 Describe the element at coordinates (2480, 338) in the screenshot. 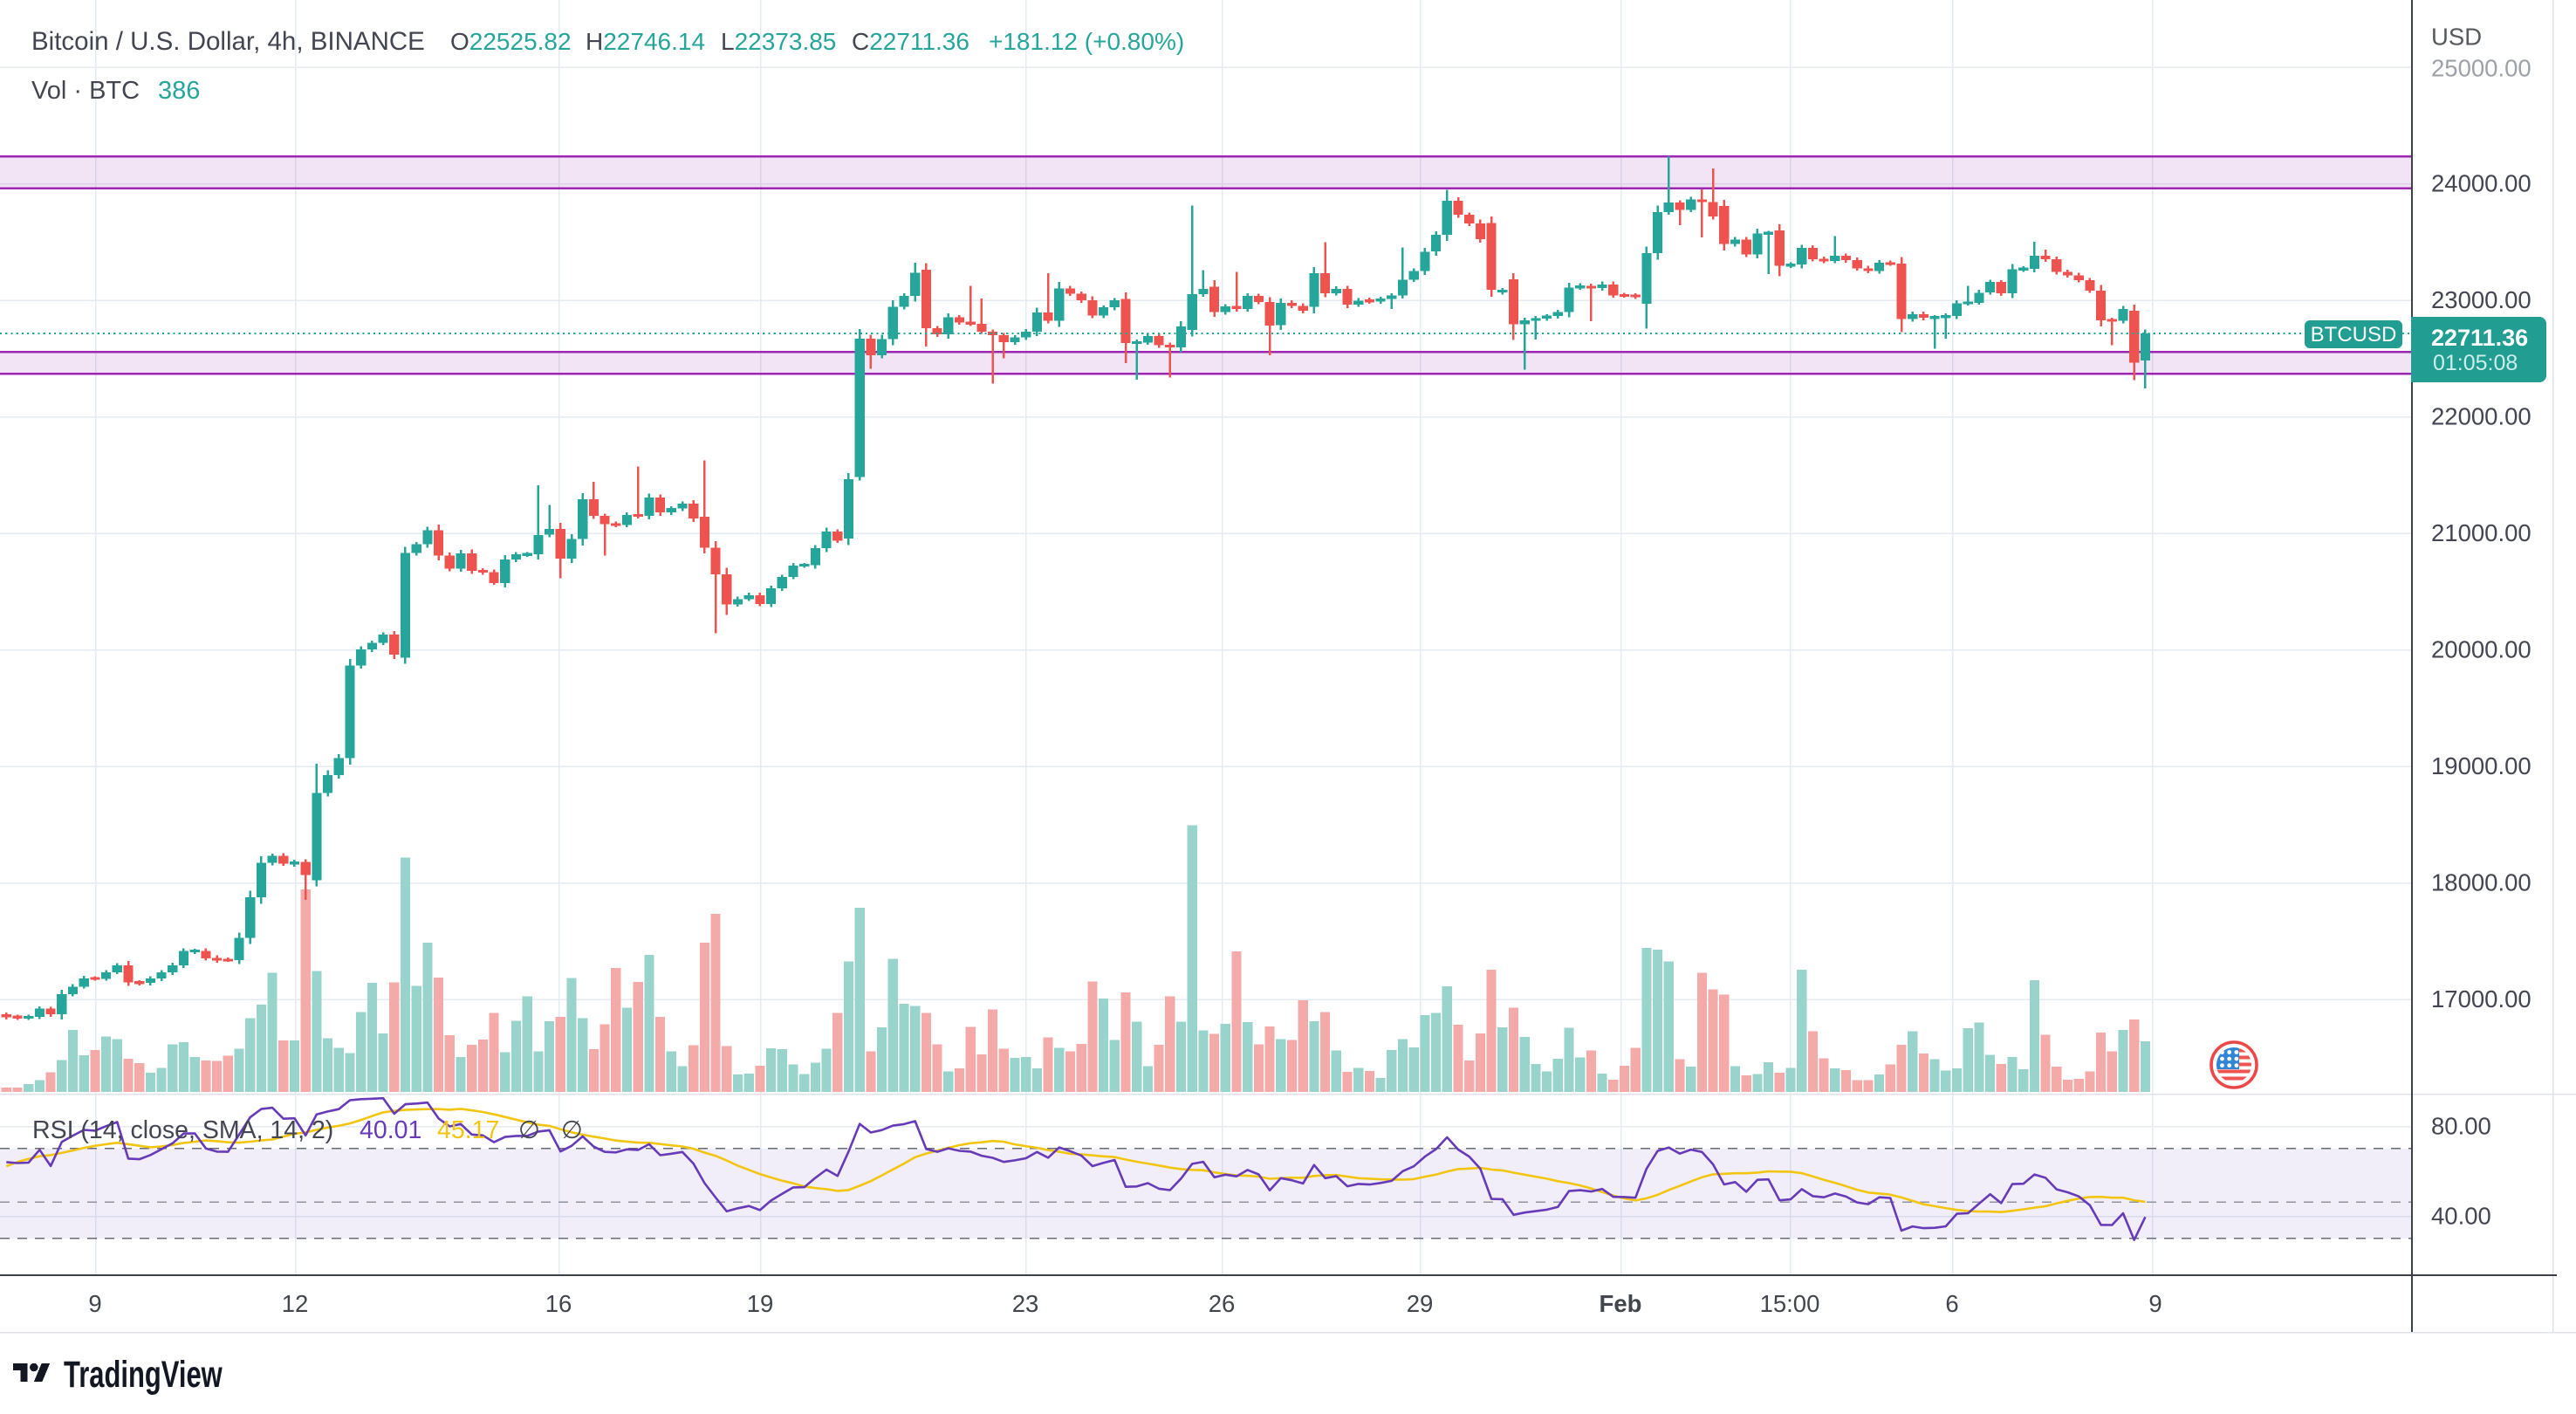

I see `svg-text: 22711.36` at that location.